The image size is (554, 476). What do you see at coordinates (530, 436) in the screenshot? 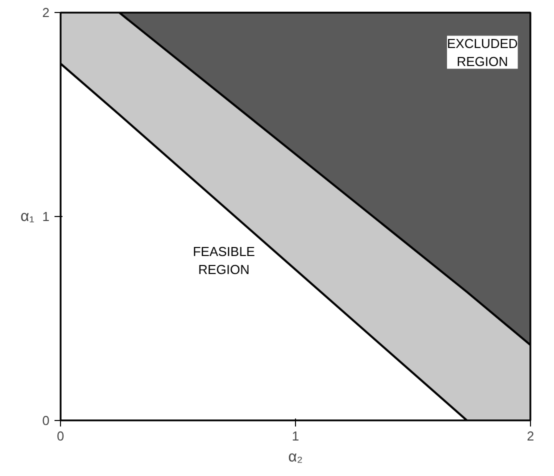
I see `x-tick-label: 2` at bounding box center [530, 436].